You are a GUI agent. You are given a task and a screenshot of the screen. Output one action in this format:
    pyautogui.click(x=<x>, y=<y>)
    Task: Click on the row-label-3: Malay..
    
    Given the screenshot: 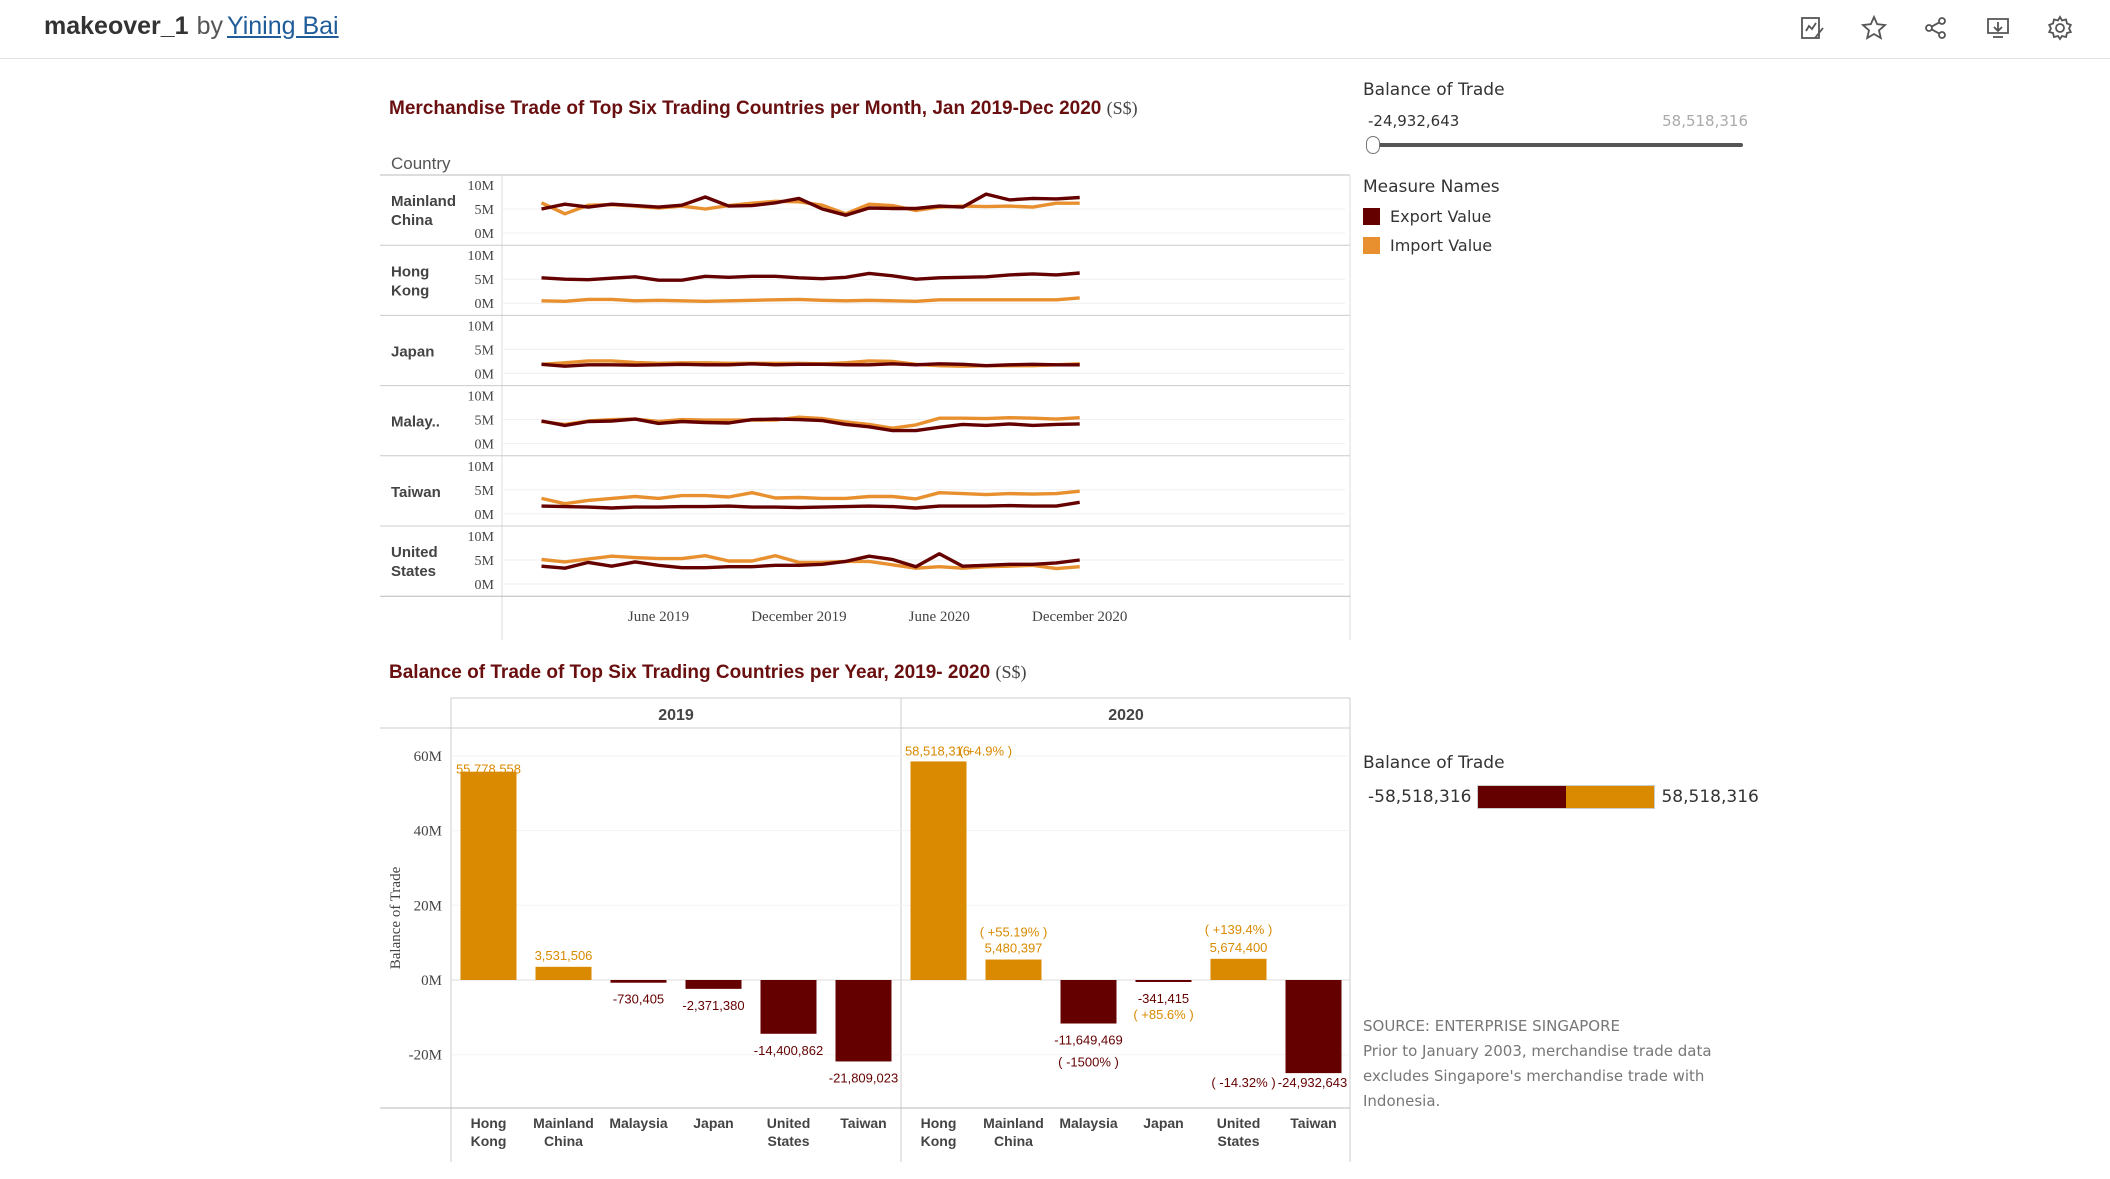 What is the action you would take?
    pyautogui.click(x=415, y=422)
    